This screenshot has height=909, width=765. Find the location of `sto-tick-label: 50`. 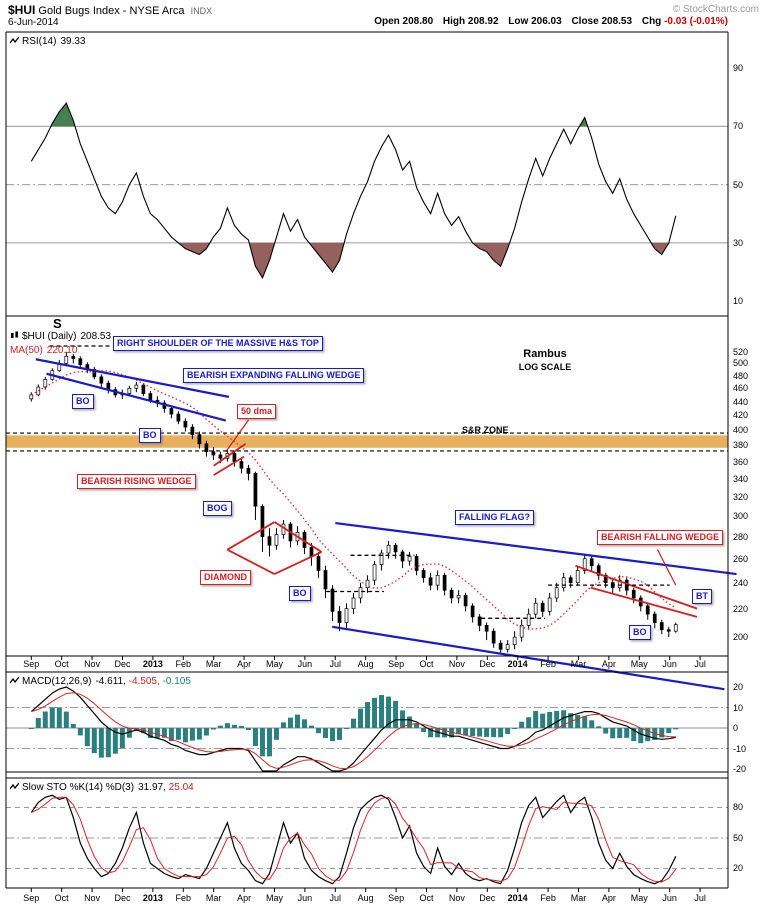

sto-tick-label: 50 is located at coordinates (738, 837).